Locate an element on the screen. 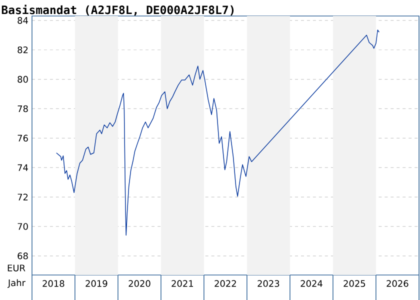  x-tick-label: 2020 is located at coordinates (139, 283).